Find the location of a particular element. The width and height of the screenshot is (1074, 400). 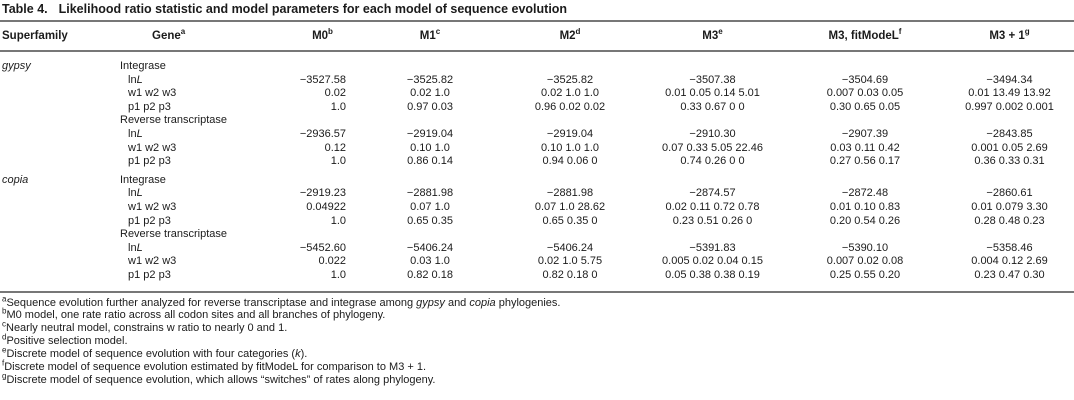

value-cell: −3494.34 is located at coordinates (1009, 79).